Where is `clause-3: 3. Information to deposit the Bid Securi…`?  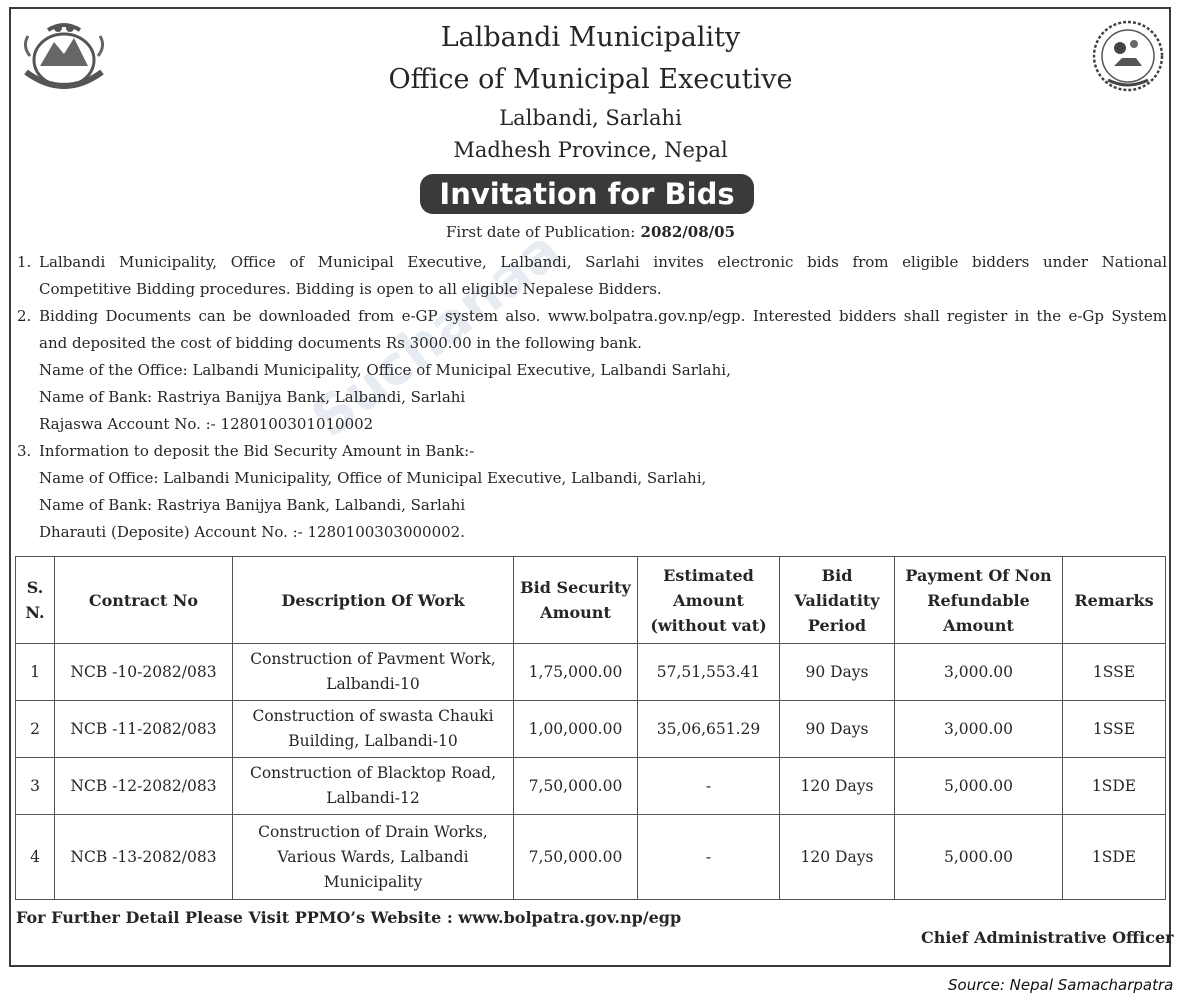
clause-3: 3. Information to deposit the Bid Securi… is located at coordinates (592, 492).